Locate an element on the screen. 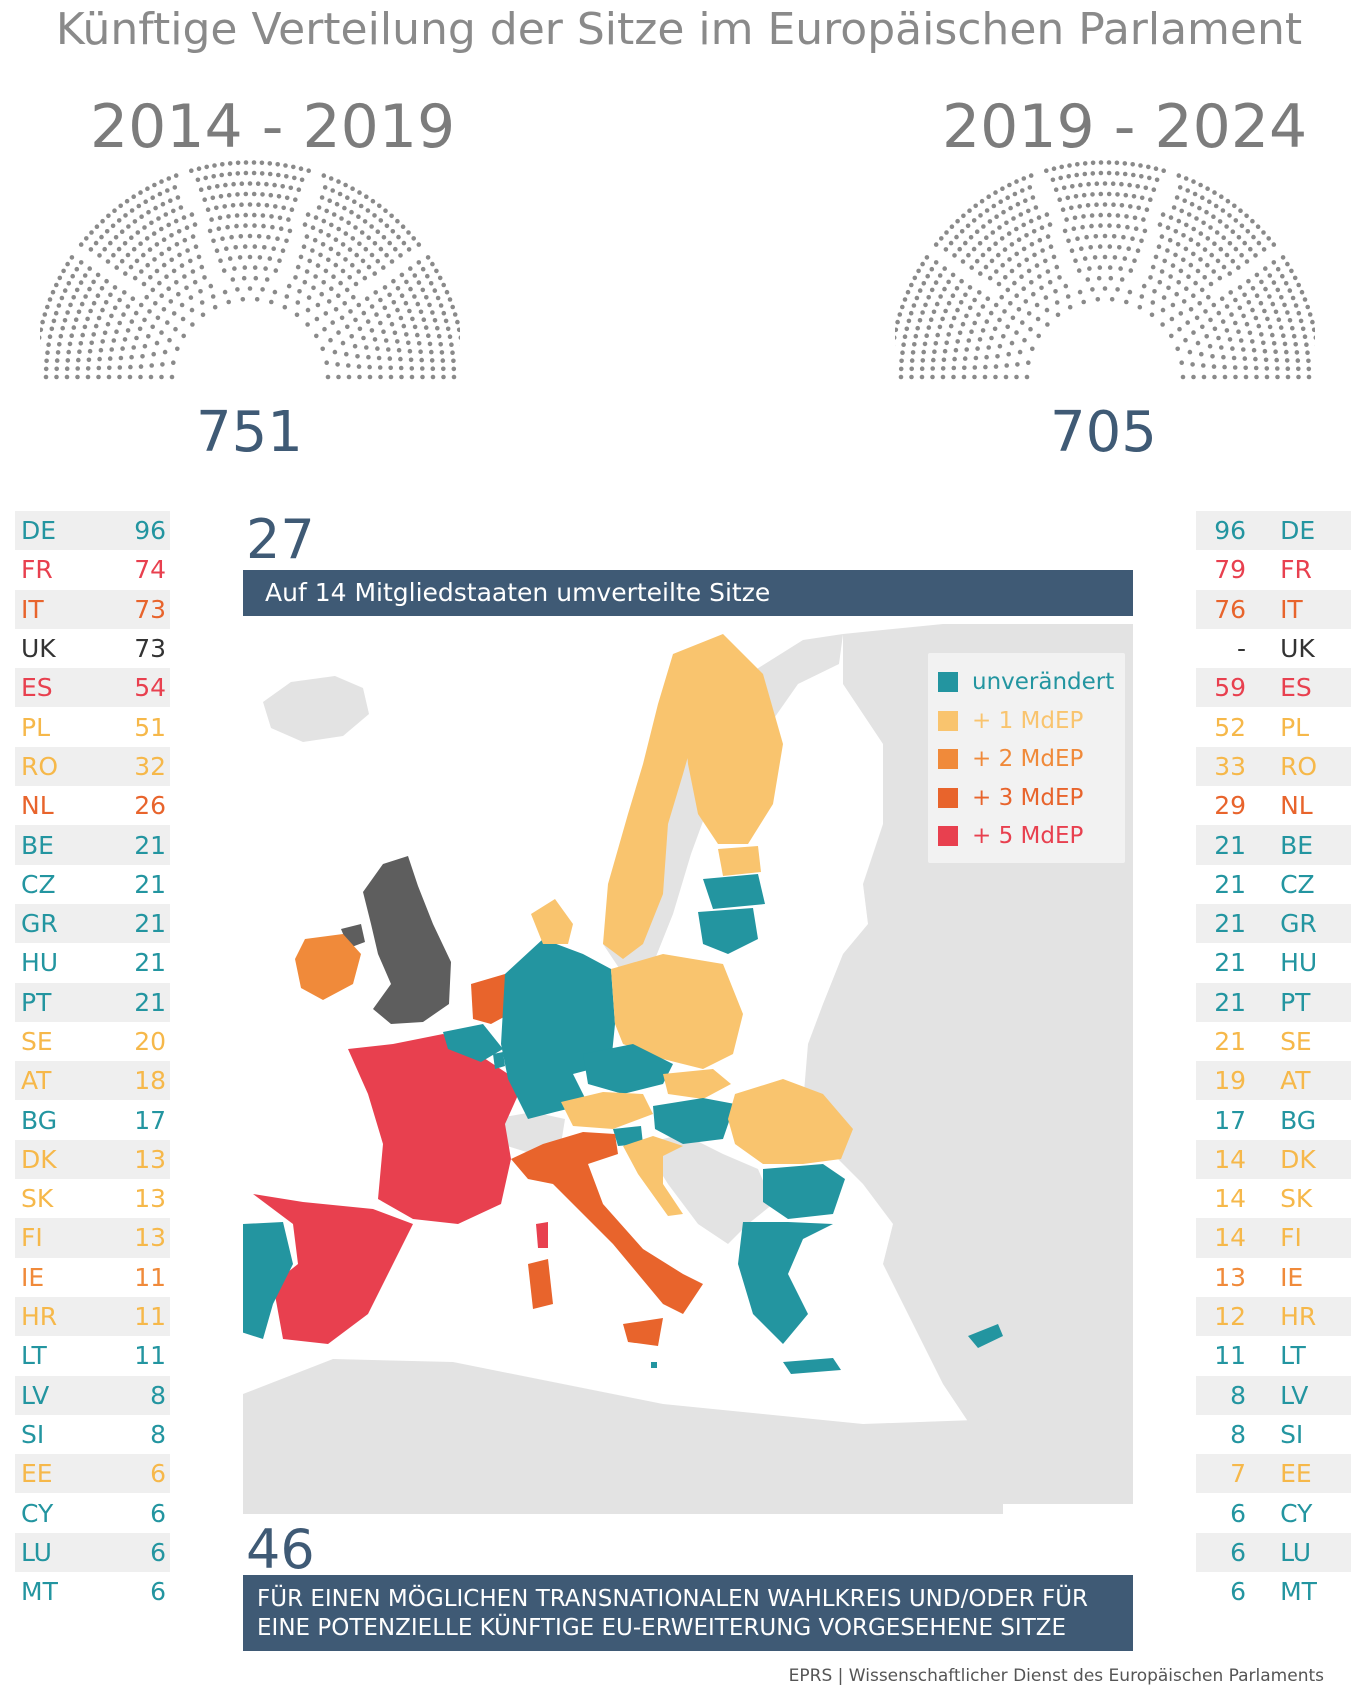 This screenshot has height=1704, width=1358. table-row: IE 11 is located at coordinates (92, 1277).